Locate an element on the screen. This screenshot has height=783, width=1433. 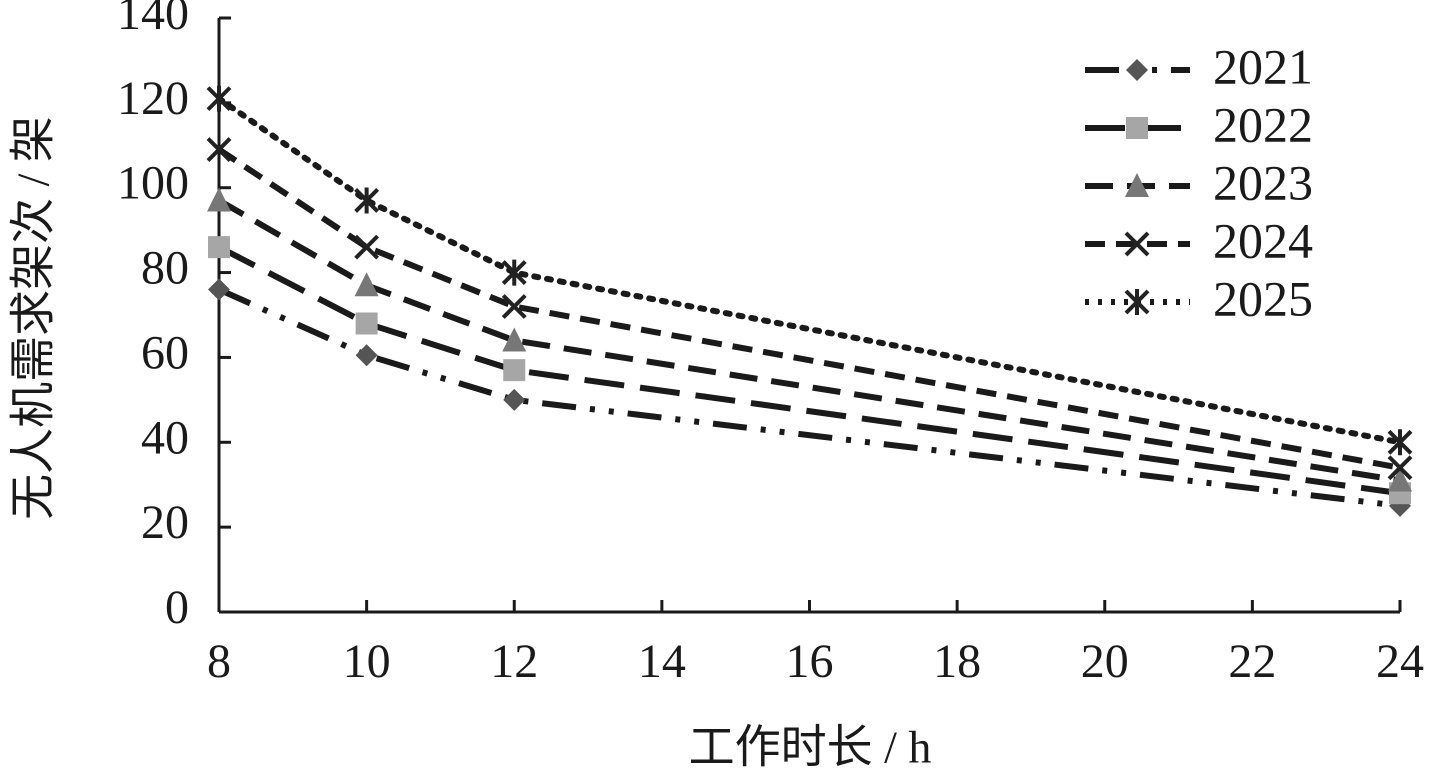
x-tick-label: 22 is located at coordinates (1252, 661).